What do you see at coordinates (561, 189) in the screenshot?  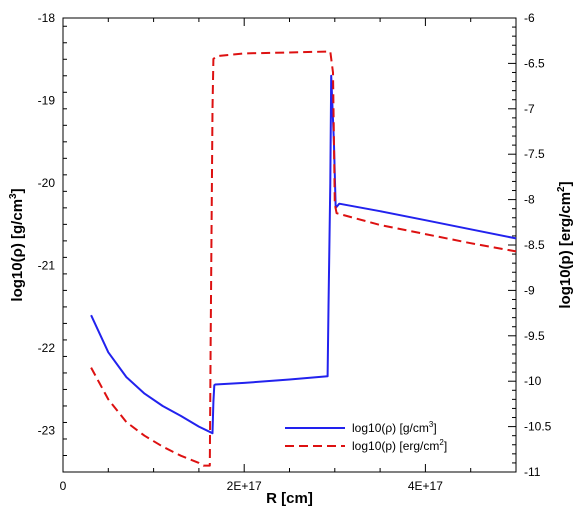 I see `y-right-title-superscript: 2` at bounding box center [561, 189].